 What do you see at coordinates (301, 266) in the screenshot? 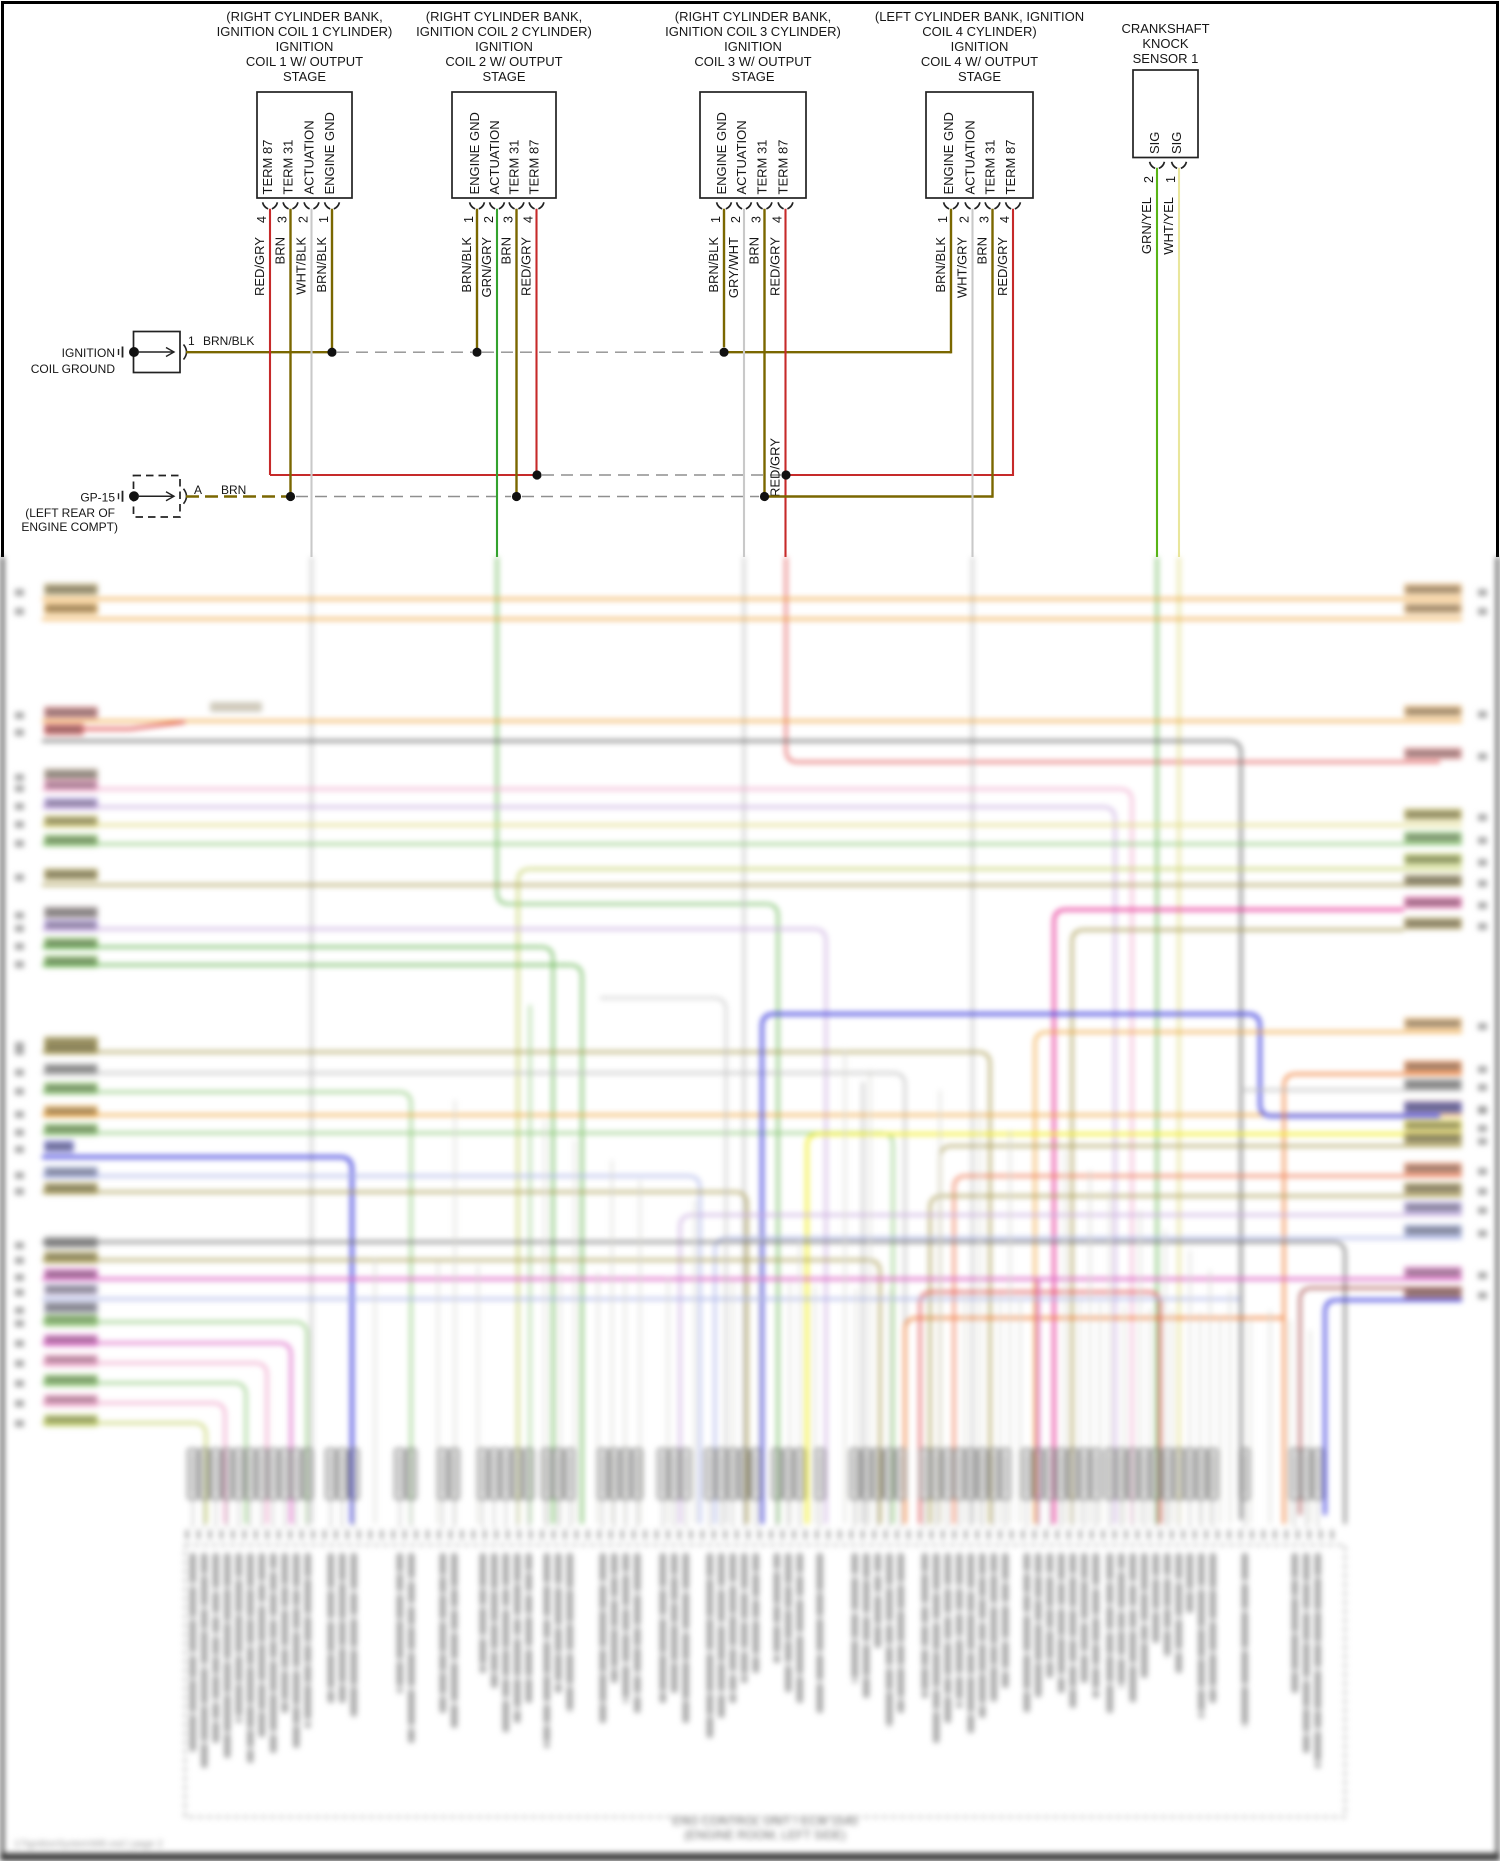
I see `svg-text: WHT/BLK` at bounding box center [301, 266].